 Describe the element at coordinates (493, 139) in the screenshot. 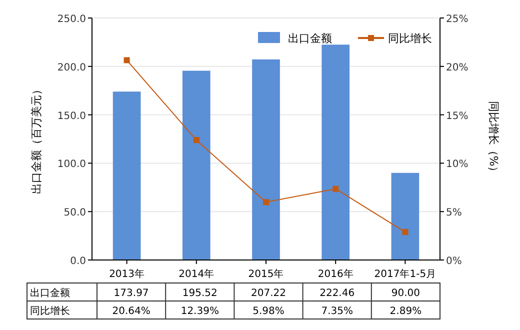

I see `y2-axis-title: 同比增长（%）` at that location.